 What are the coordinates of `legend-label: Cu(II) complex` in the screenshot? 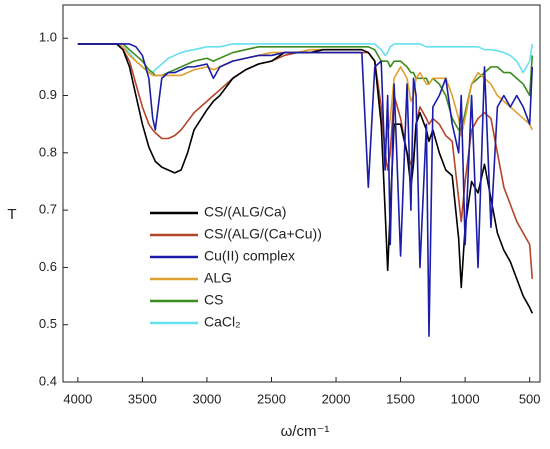 It's located at (249, 256).